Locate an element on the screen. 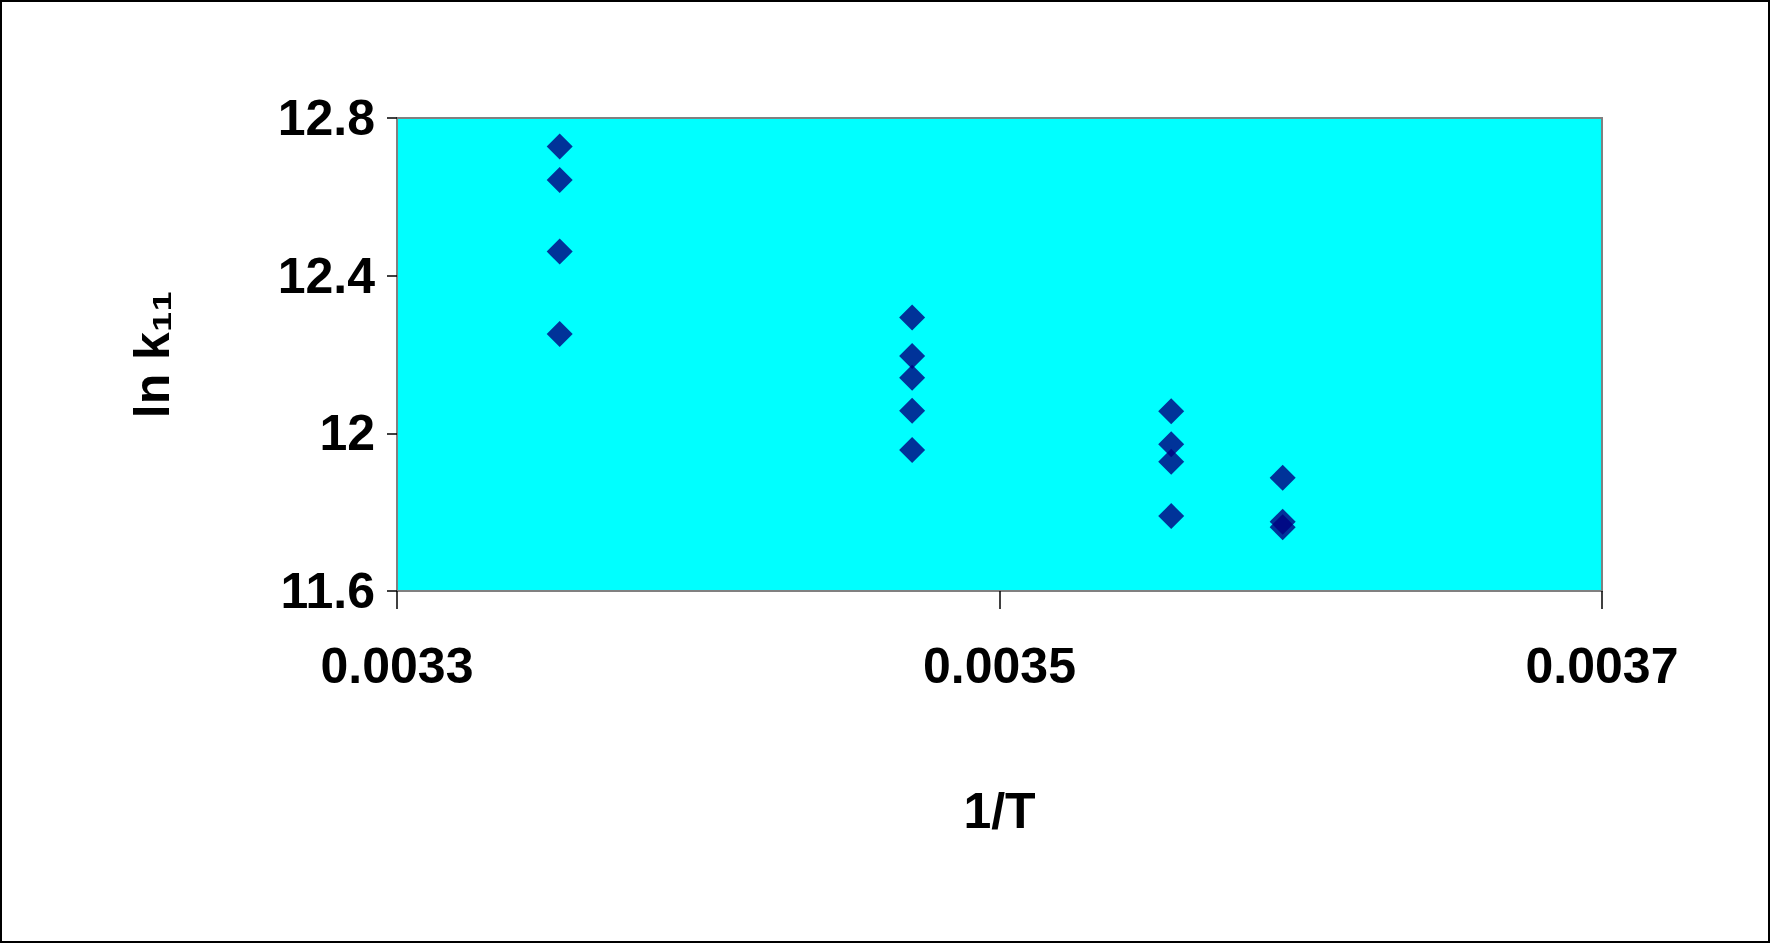  x-tick-label: 0.0035 is located at coordinates (999, 666).